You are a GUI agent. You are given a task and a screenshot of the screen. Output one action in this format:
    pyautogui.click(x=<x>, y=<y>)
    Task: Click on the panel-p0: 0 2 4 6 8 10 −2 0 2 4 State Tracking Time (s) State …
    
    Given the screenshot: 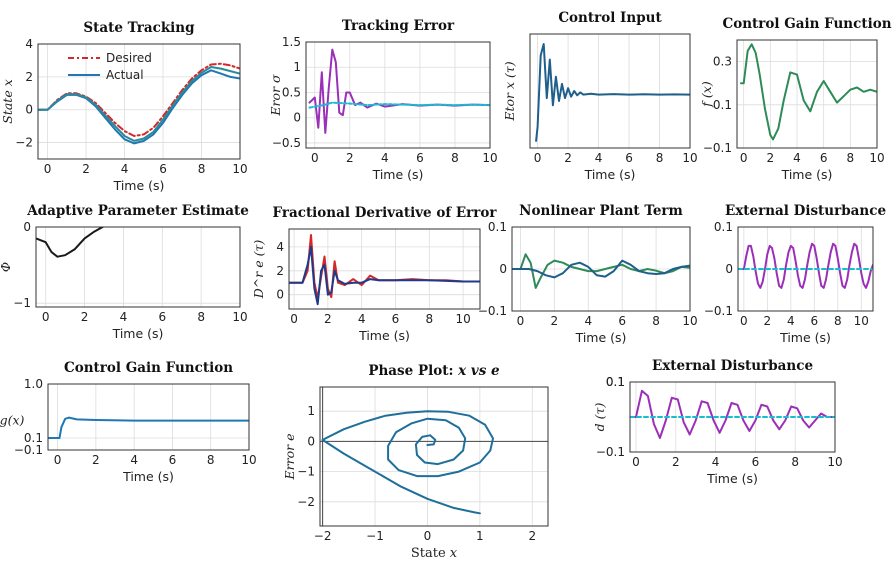 What is the action you would take?
    pyautogui.click(x=124, y=106)
    